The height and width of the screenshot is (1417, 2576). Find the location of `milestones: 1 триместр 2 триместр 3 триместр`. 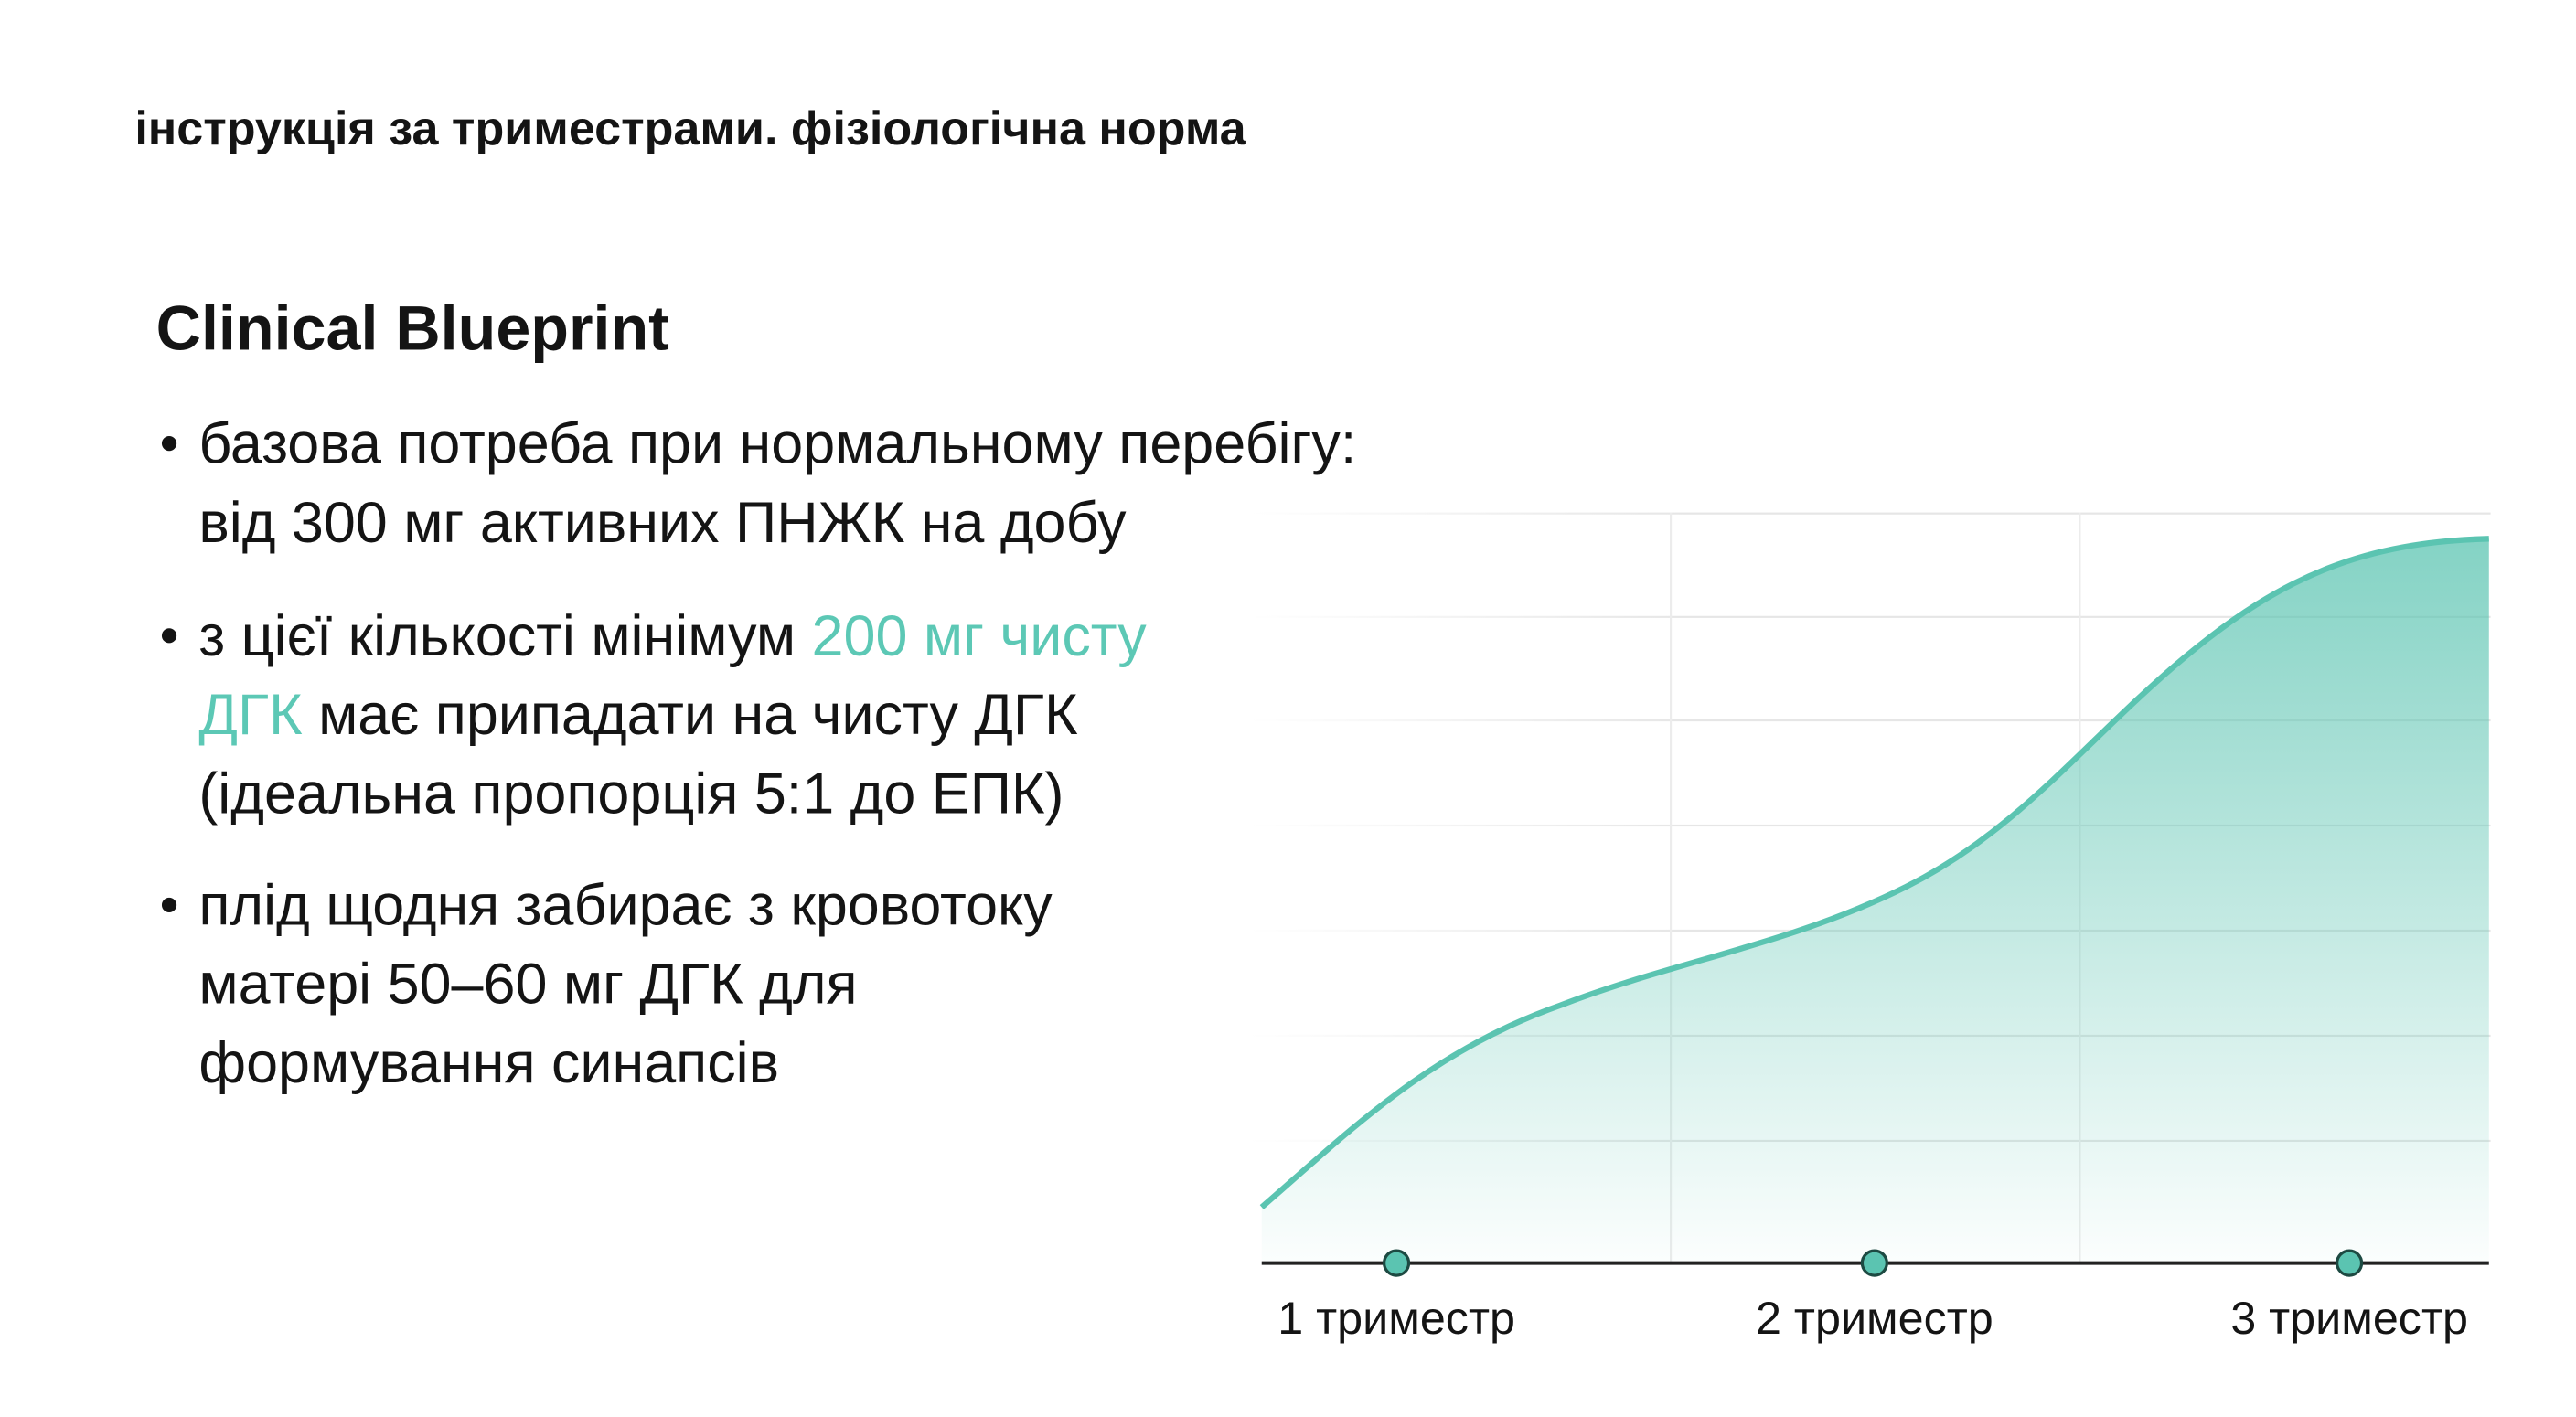

milestones: 1 триместр 2 триместр 3 триместр is located at coordinates (1872, 1296).